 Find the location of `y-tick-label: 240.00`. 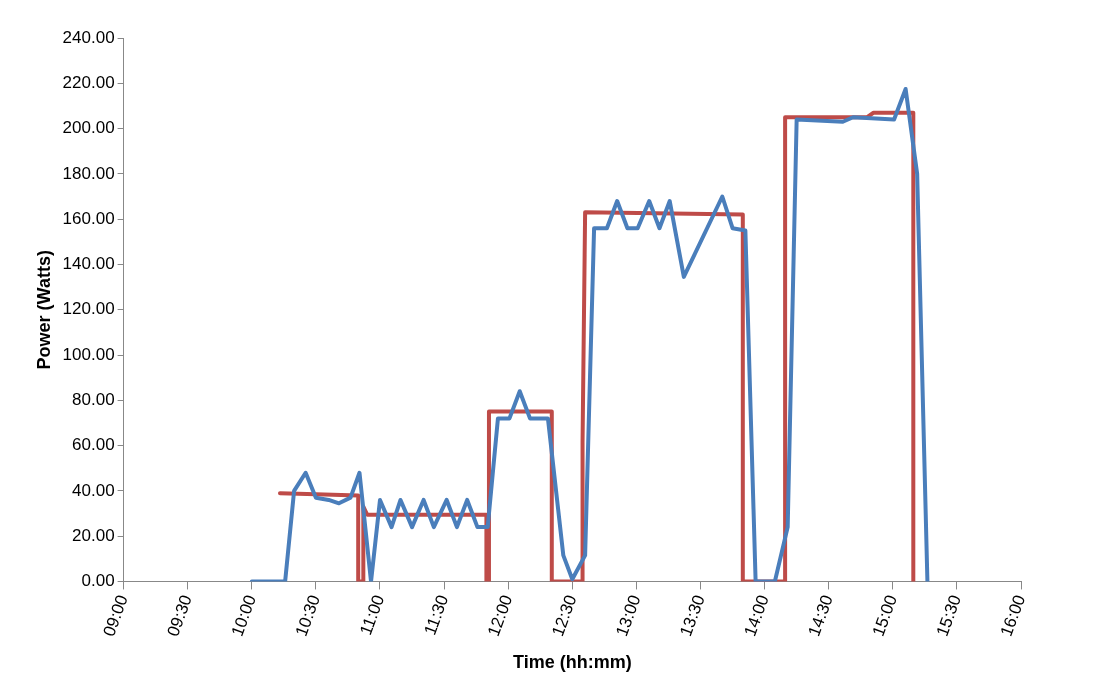

y-tick-label: 240.00 is located at coordinates (88, 37).